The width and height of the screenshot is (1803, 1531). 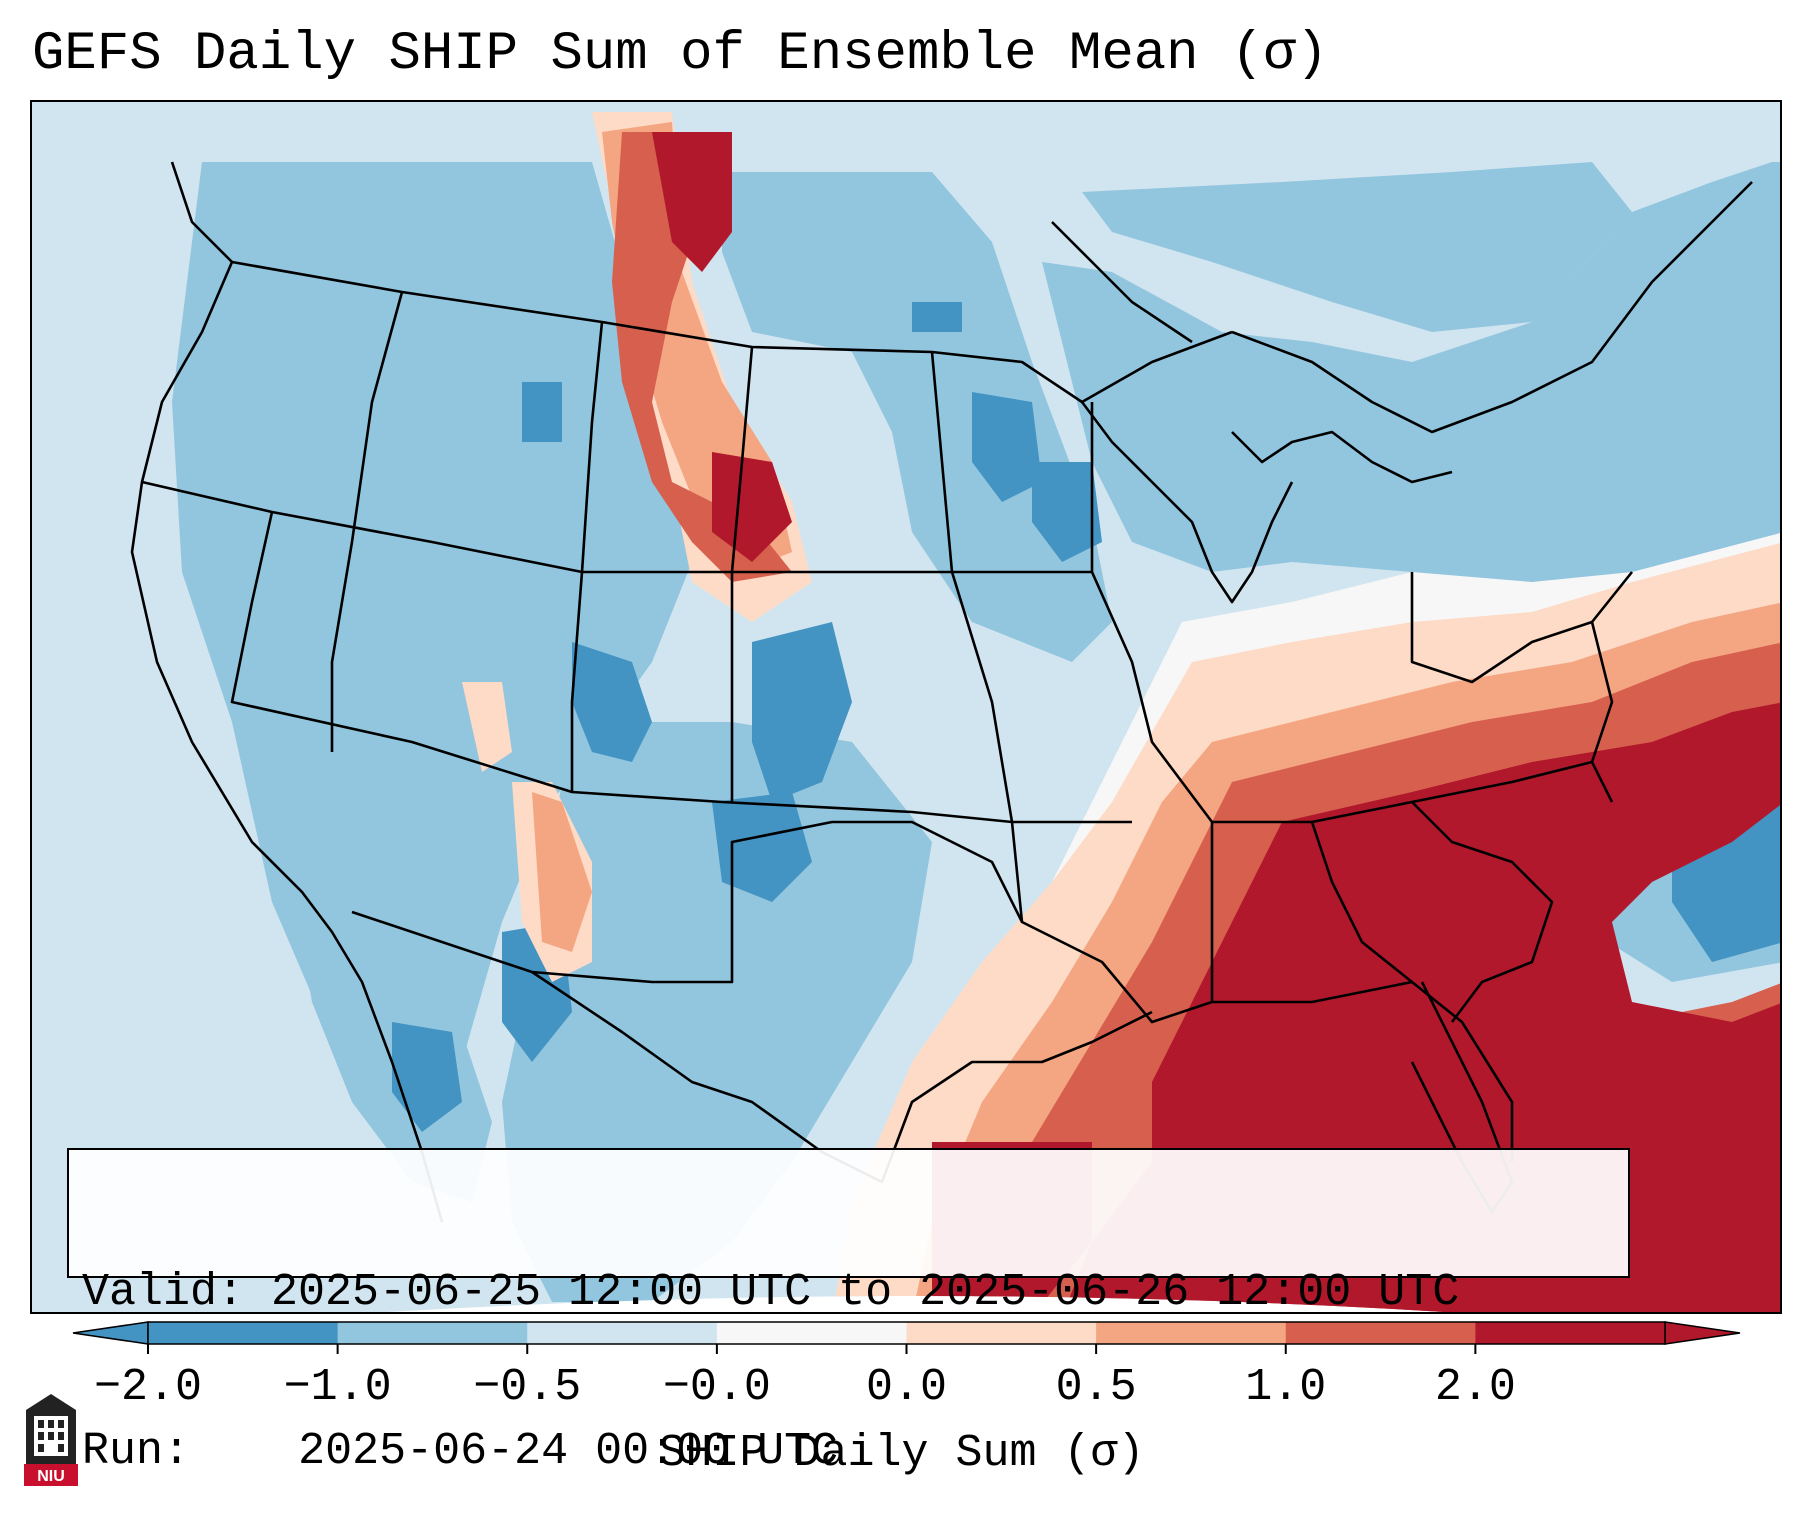 I want to click on run-line: Run: 2025-06-24 00:00 UTC, so click(x=855, y=1451).